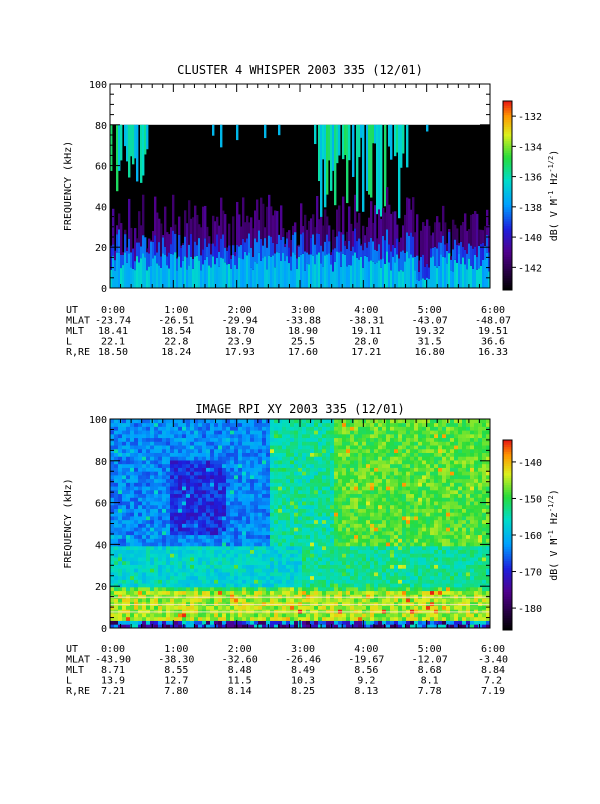  What do you see at coordinates (430, 331) in the screenshot?
I see `orbit-cell: 19.32` at bounding box center [430, 331].